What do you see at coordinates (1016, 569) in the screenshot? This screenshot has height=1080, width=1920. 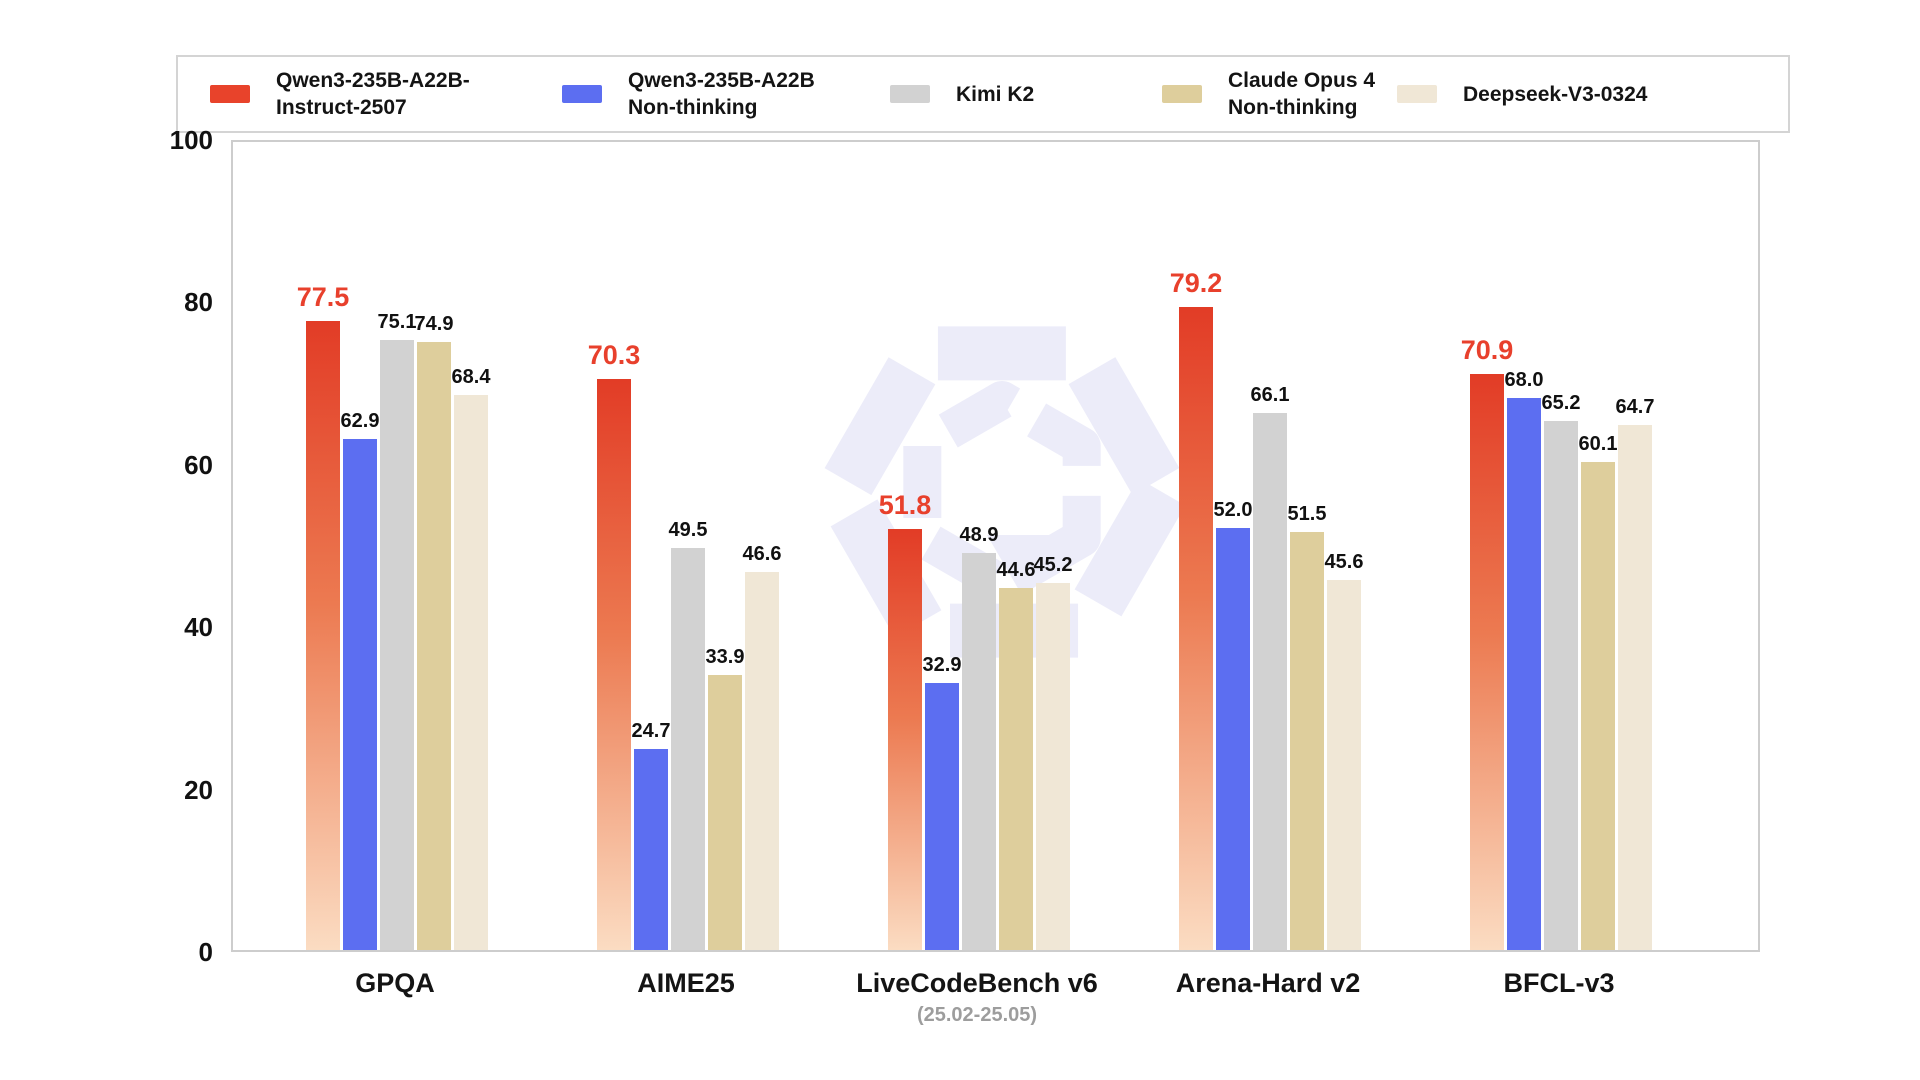 I see `value-label: 44.6` at bounding box center [1016, 569].